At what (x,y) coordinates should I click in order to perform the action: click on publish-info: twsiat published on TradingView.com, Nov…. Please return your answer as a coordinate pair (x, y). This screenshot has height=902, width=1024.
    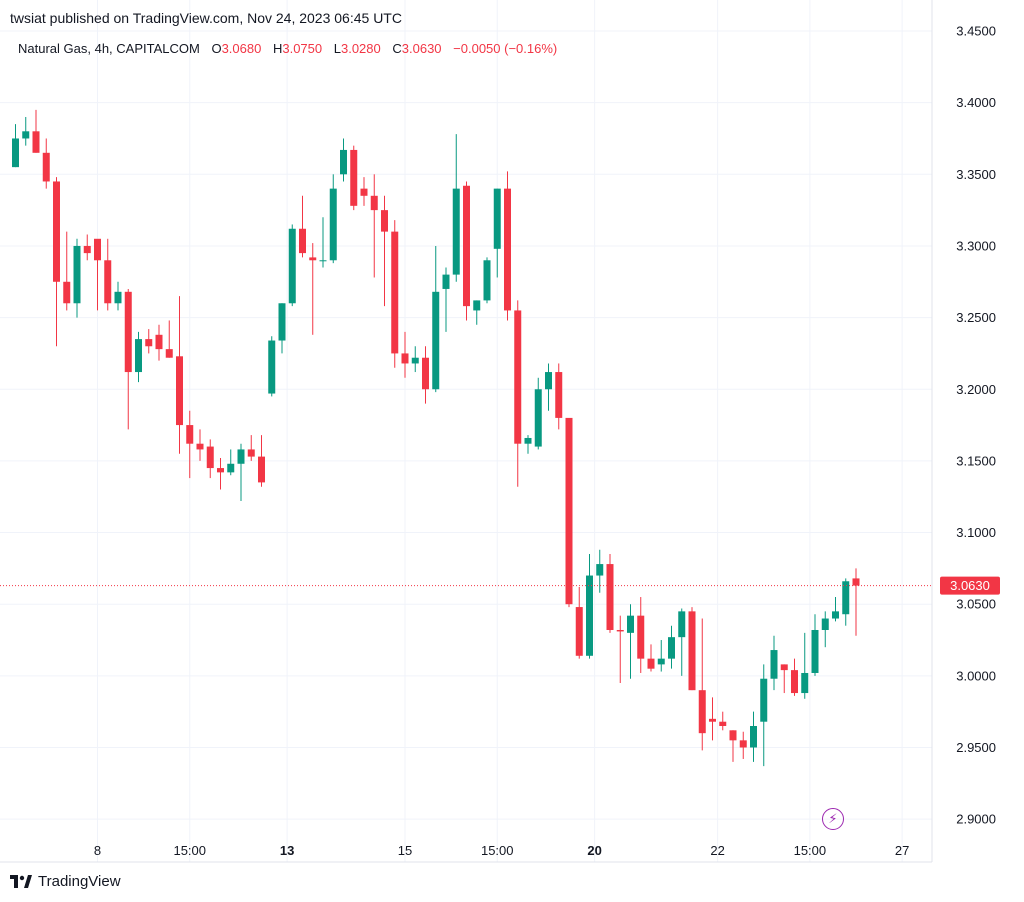
    Looking at the image, I should click on (206, 18).